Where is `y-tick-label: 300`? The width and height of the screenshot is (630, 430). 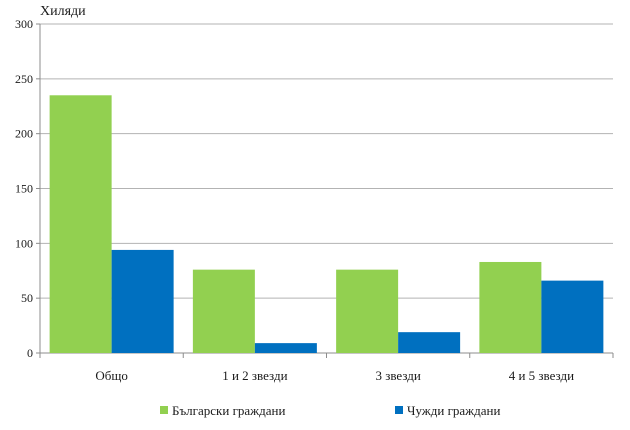
y-tick-label: 300 is located at coordinates (24, 24).